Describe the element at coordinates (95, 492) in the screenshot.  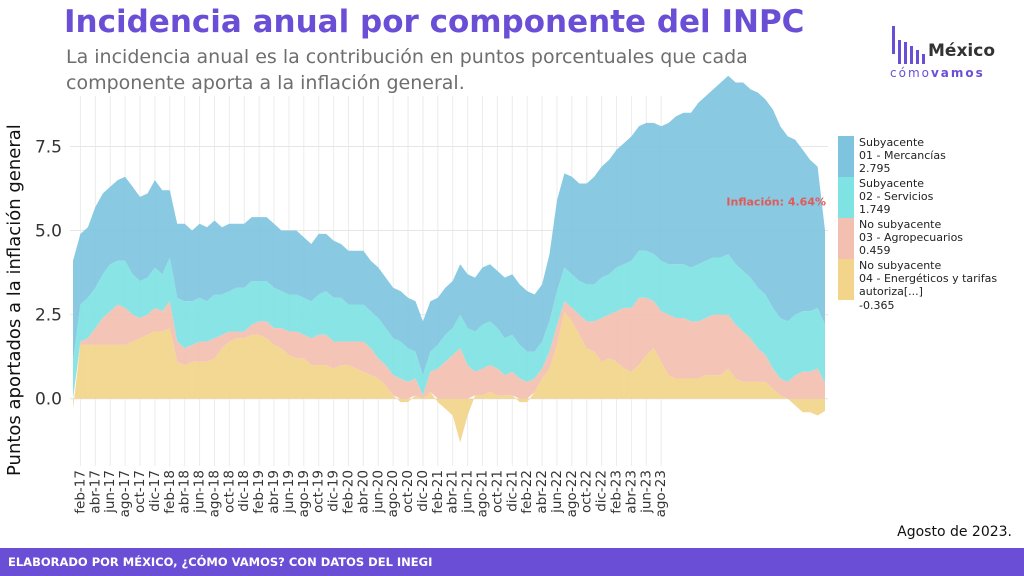
I see `x-tick-label: abr-17` at that location.